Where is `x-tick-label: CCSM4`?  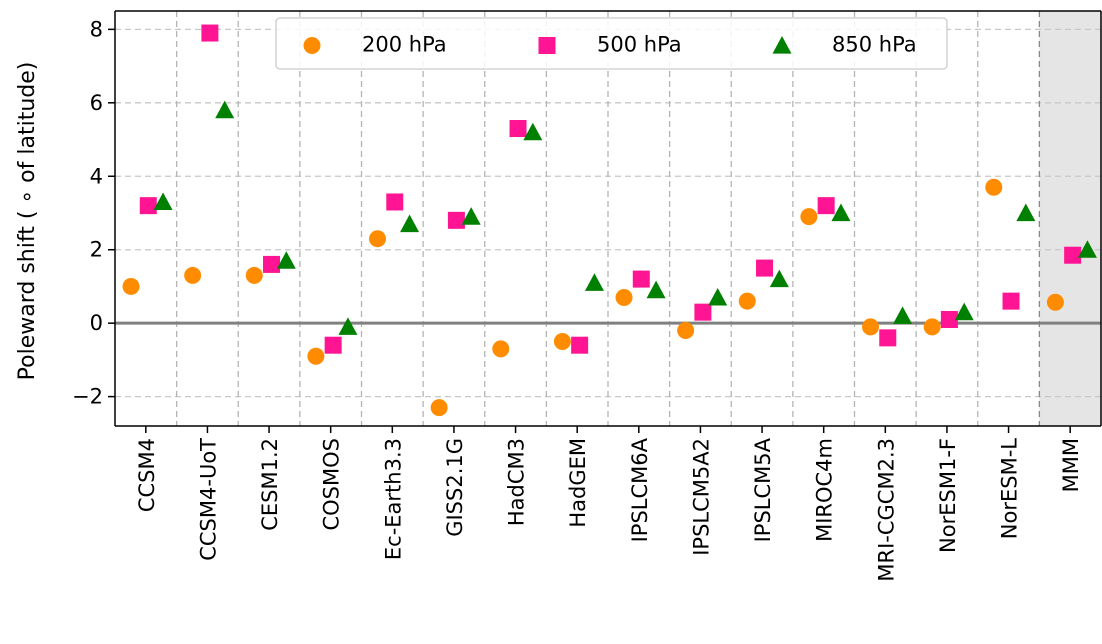 x-tick-label: CCSM4 is located at coordinates (147, 475).